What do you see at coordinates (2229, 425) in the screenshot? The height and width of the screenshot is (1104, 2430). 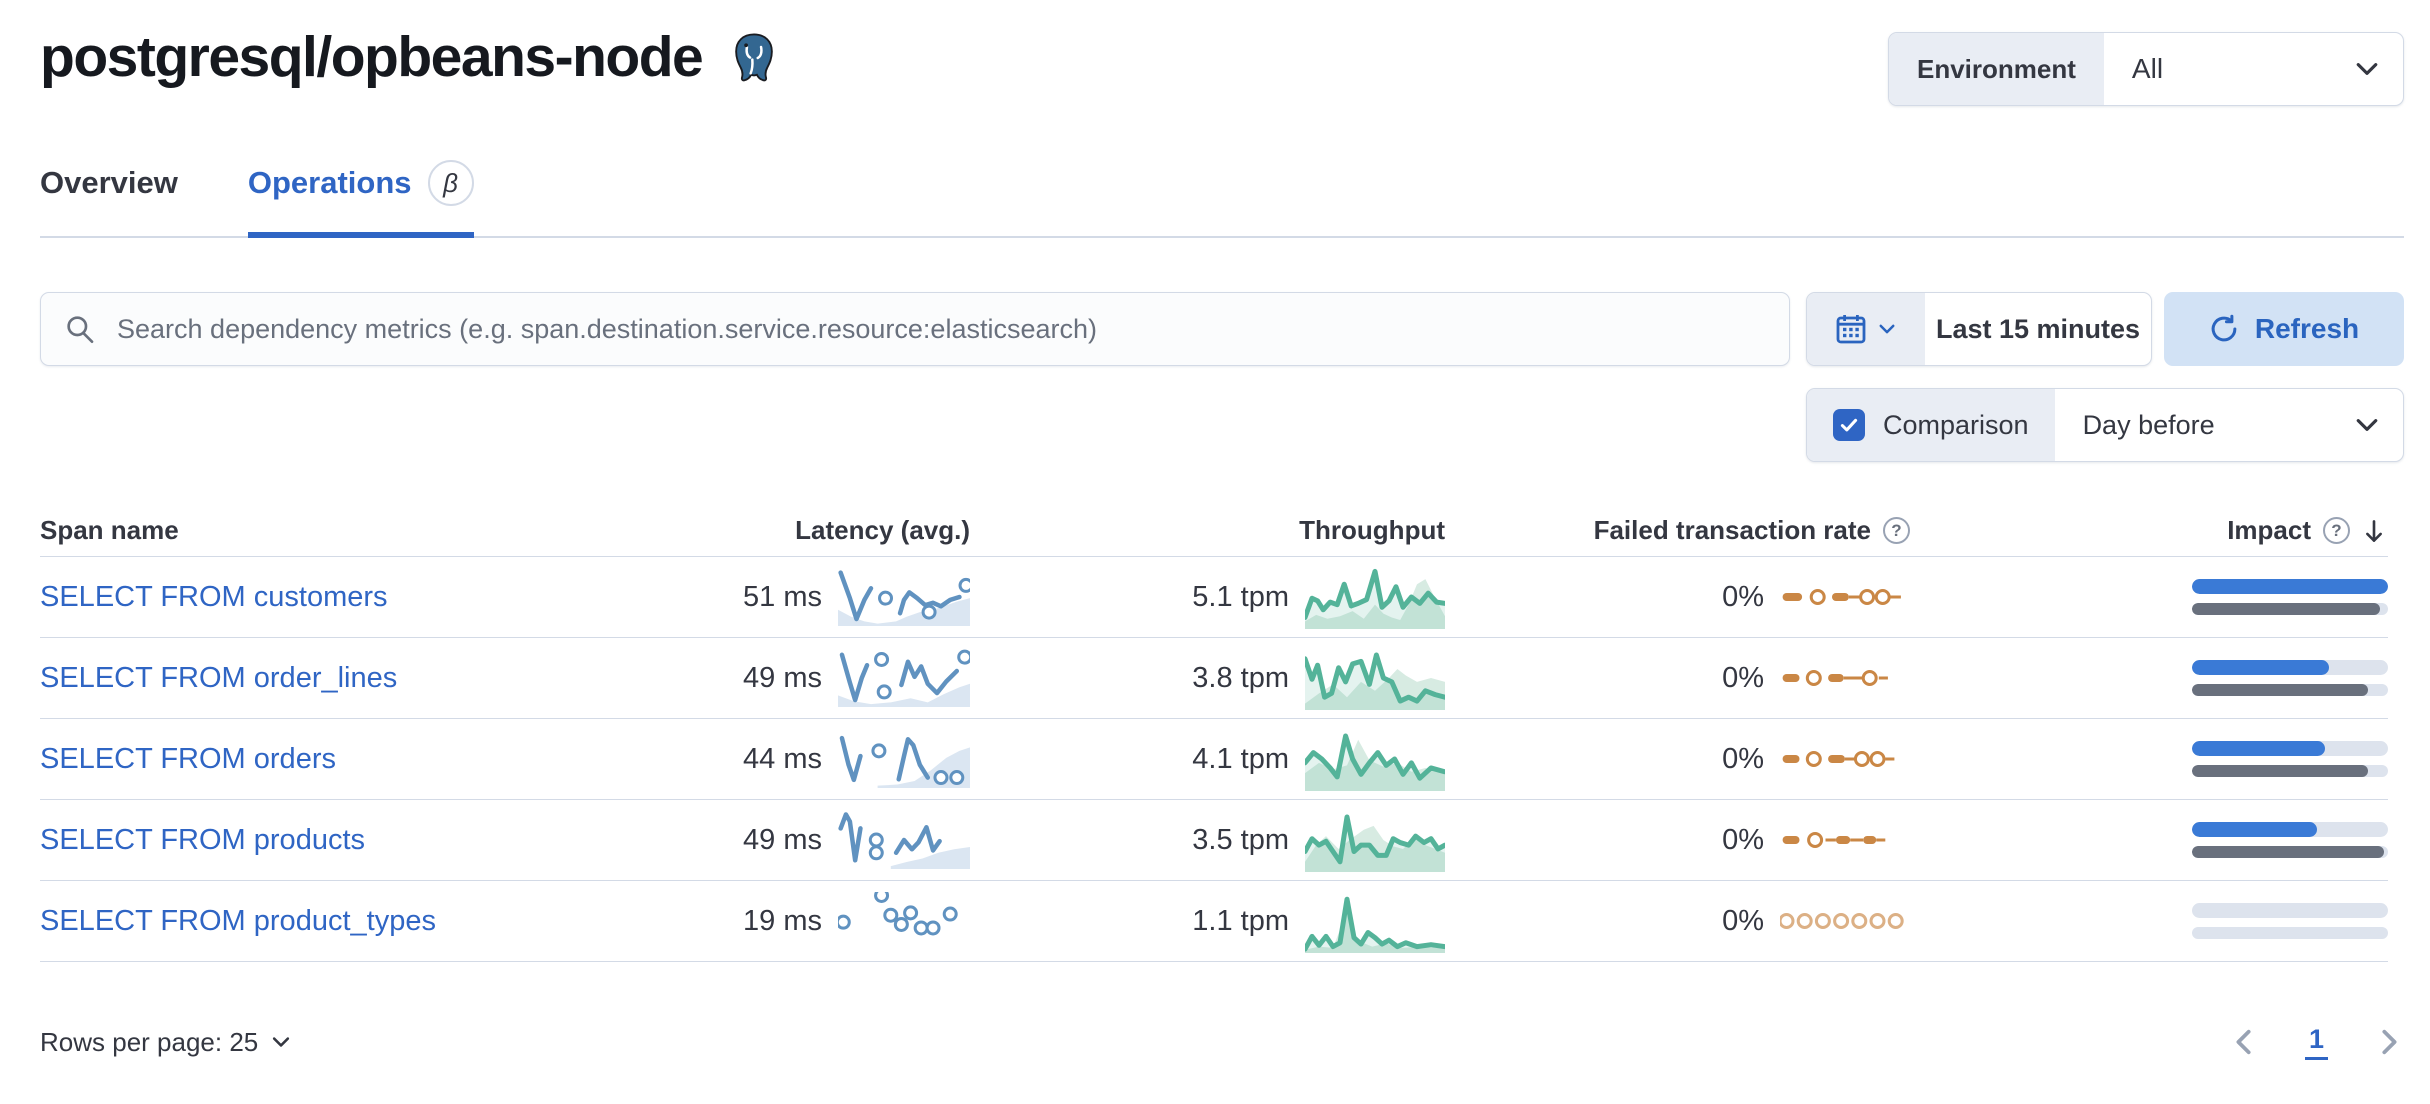 I see `comparison-select: Day before` at bounding box center [2229, 425].